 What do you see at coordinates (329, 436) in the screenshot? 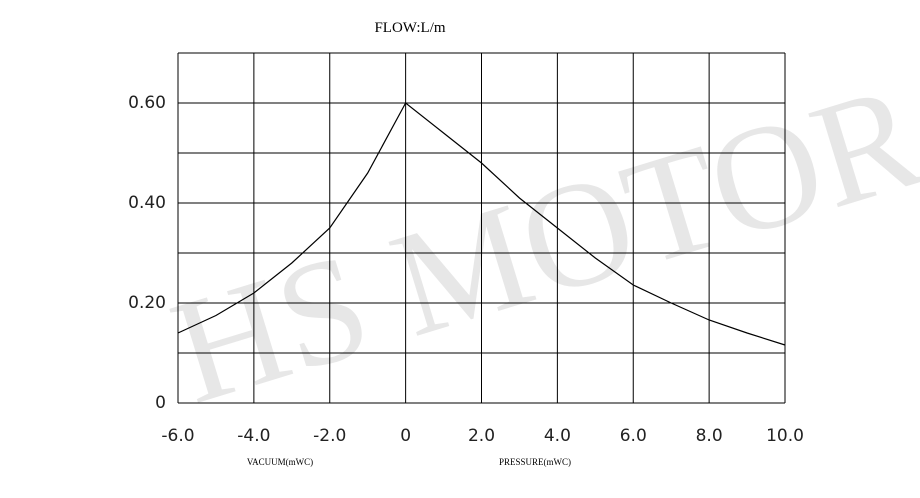
I see `x-tick-label: -2.0` at bounding box center [329, 436].